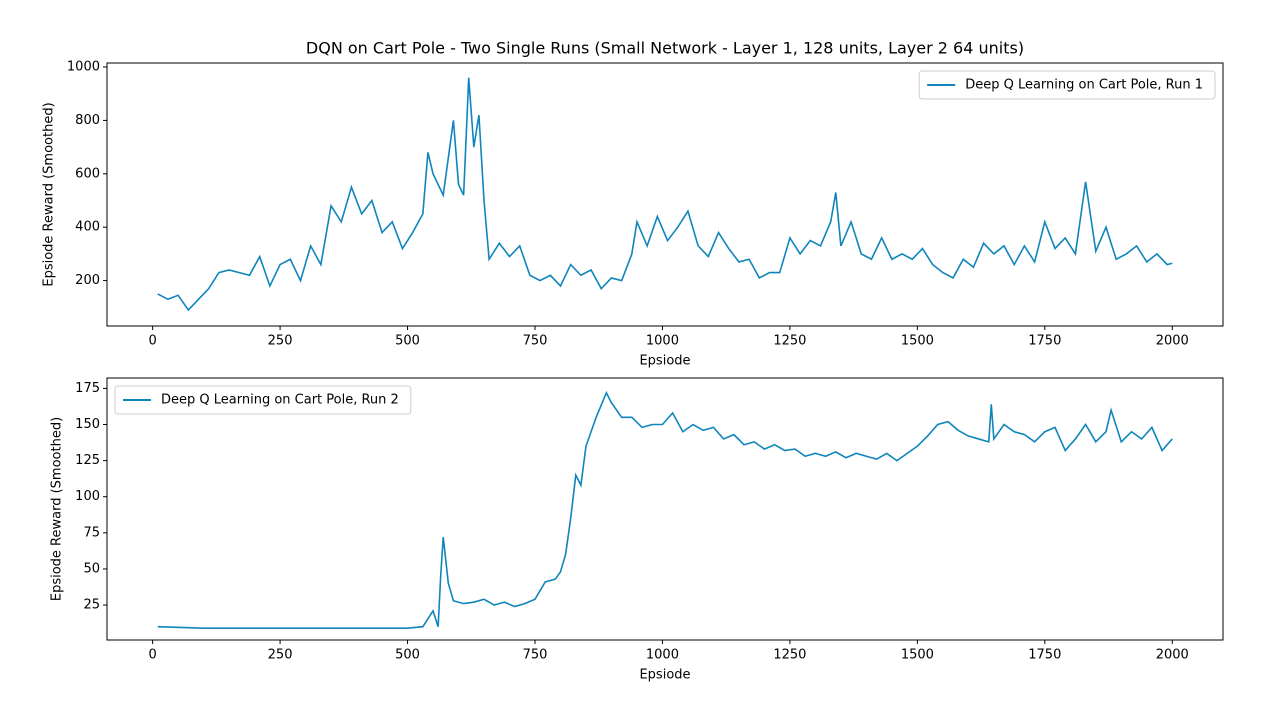 The width and height of the screenshot is (1278, 710). Describe the element at coordinates (1084, 85) in the screenshot. I see `legend-label: Deep Q Learning on Cart Pole, Run 1` at that location.